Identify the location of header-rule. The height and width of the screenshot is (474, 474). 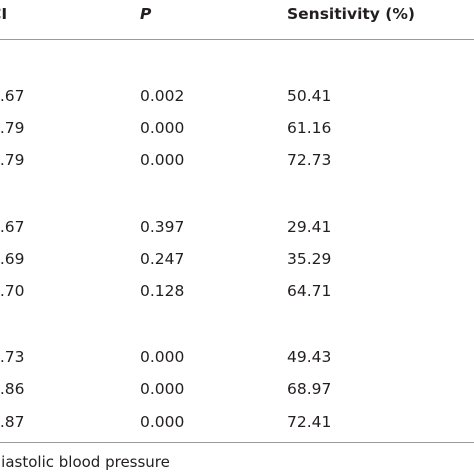
(237, 39).